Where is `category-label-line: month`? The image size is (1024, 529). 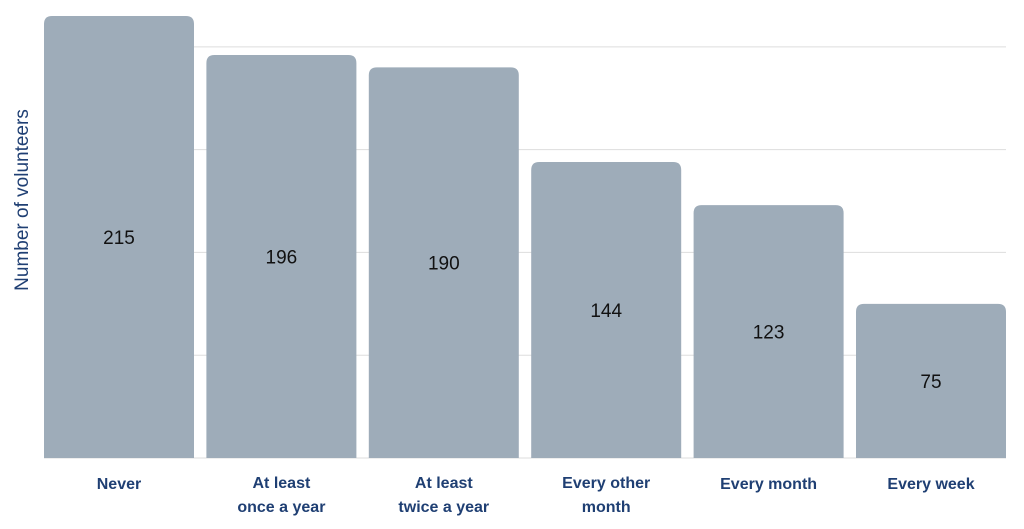 category-label-line: month is located at coordinates (606, 507).